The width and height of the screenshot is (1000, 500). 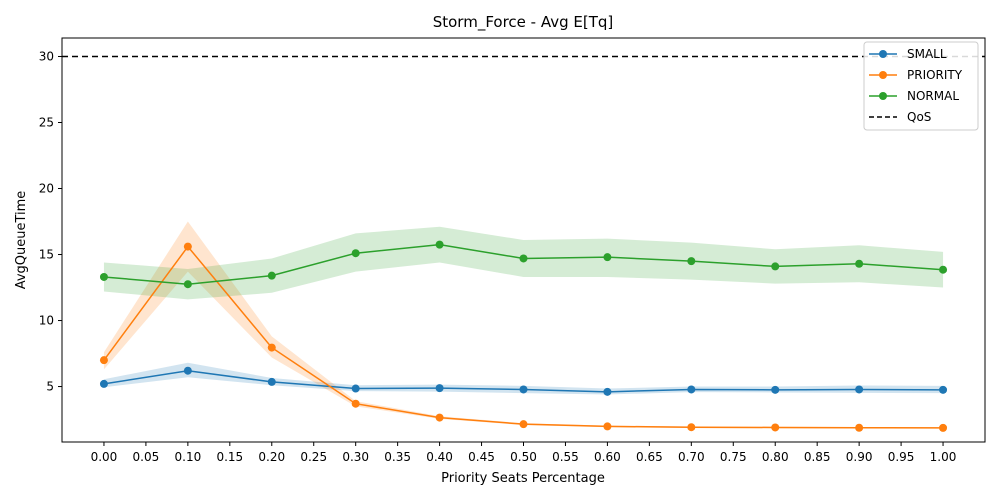 What do you see at coordinates (229, 457) in the screenshot?
I see `x-tick-label: 0.15` at bounding box center [229, 457].